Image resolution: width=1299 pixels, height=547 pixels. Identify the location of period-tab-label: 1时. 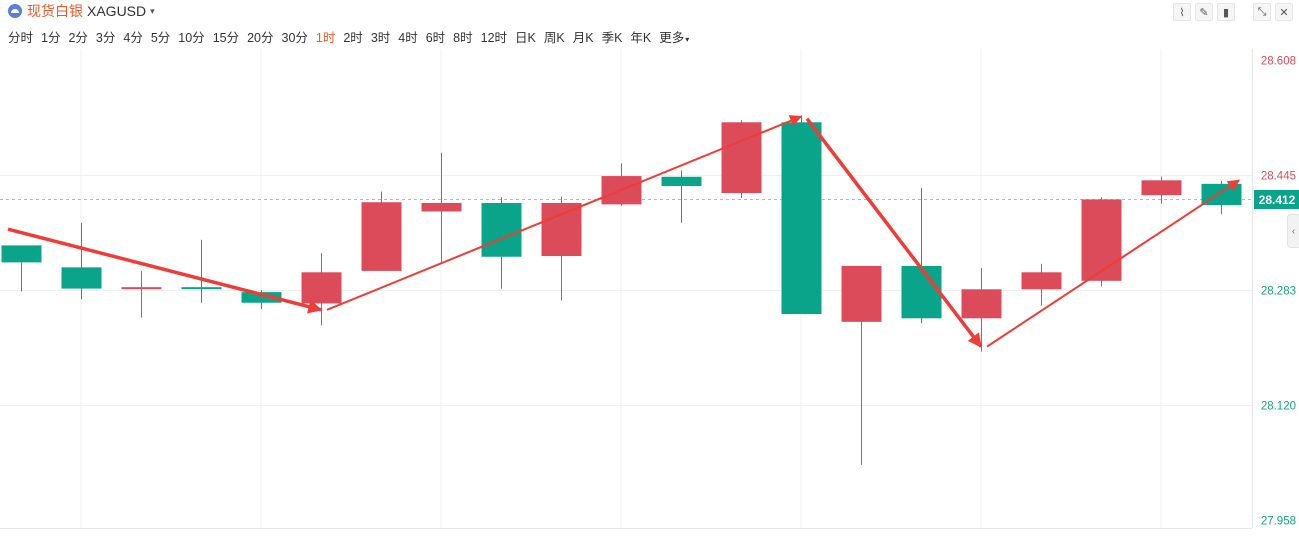
(325, 37).